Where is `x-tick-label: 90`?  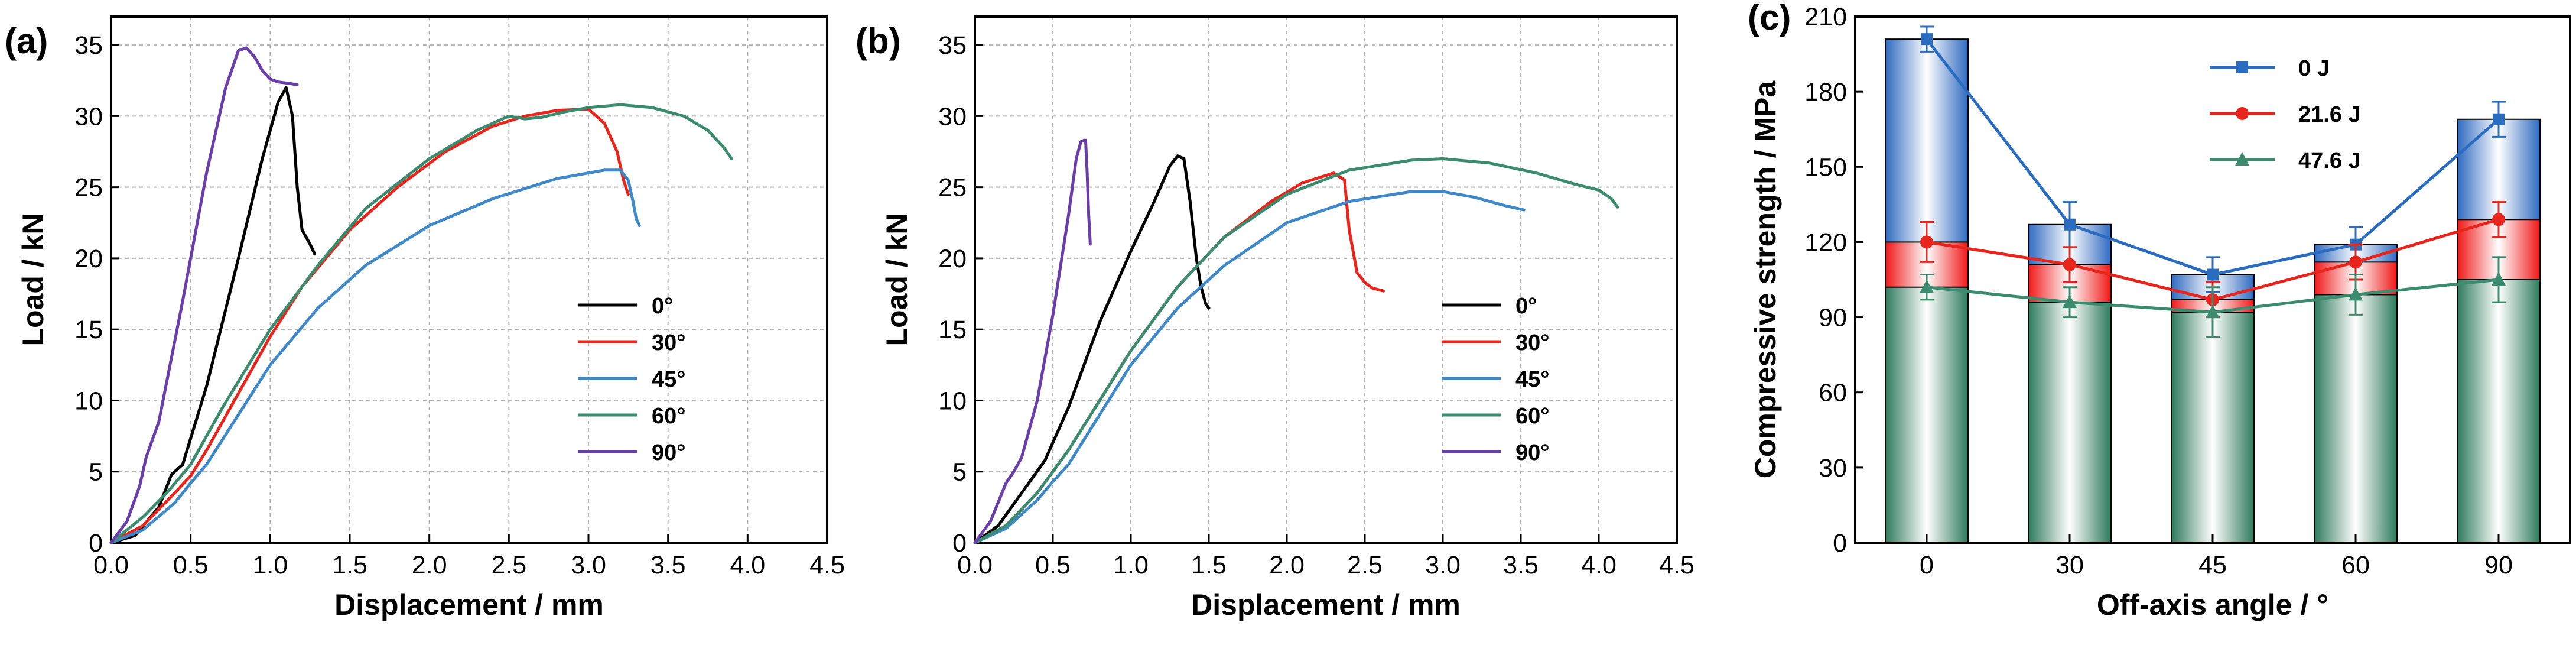
x-tick-label: 90 is located at coordinates (2498, 565).